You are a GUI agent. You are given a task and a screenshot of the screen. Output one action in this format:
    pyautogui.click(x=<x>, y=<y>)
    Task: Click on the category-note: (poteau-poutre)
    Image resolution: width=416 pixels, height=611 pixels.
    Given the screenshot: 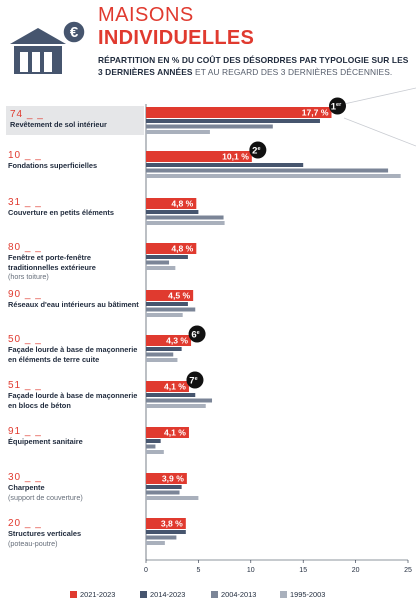 What is the action you would take?
    pyautogui.click(x=33, y=543)
    